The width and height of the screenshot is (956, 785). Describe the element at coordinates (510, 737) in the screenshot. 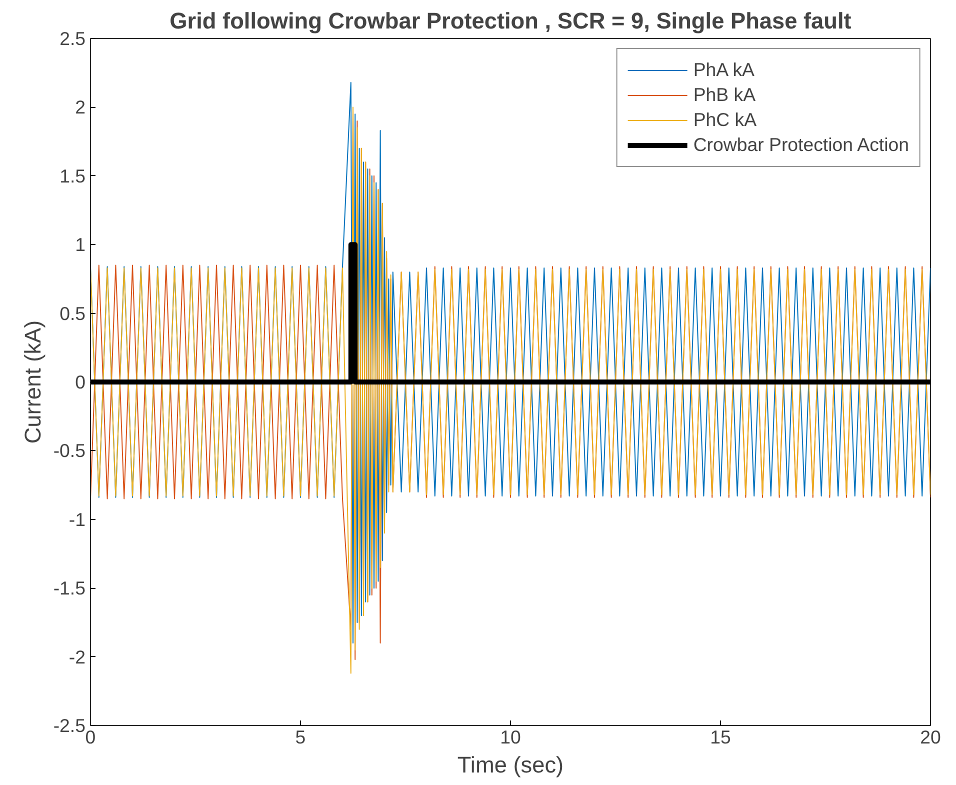

I see `x-tick-label: 10` at that location.